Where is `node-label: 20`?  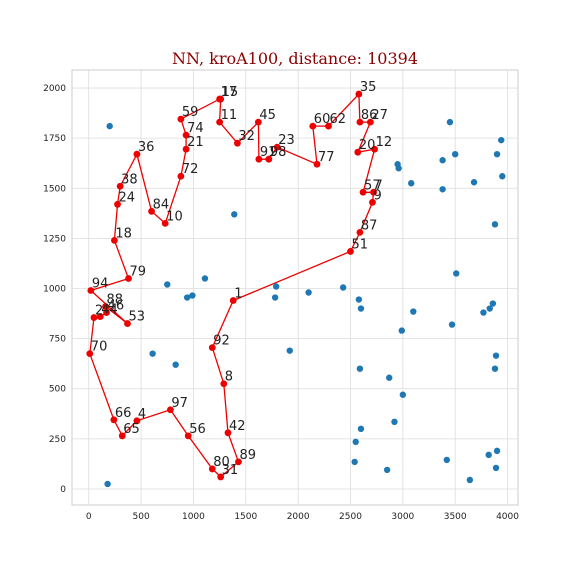 node-label: 20 is located at coordinates (367, 145).